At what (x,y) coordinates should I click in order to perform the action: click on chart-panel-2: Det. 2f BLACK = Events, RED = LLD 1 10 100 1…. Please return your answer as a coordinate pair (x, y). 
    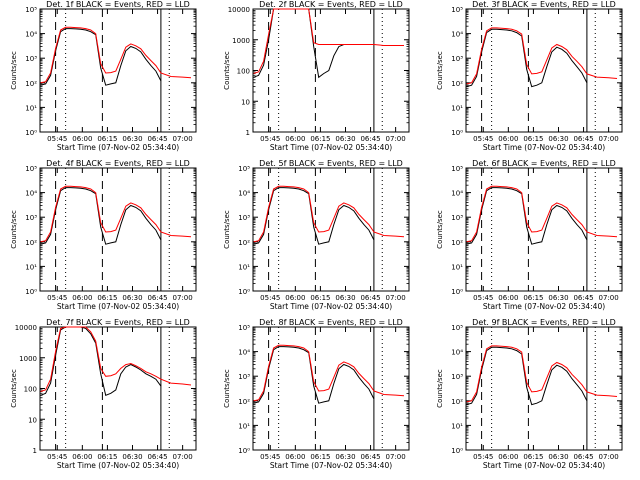
    Looking at the image, I should click on (316, 76).